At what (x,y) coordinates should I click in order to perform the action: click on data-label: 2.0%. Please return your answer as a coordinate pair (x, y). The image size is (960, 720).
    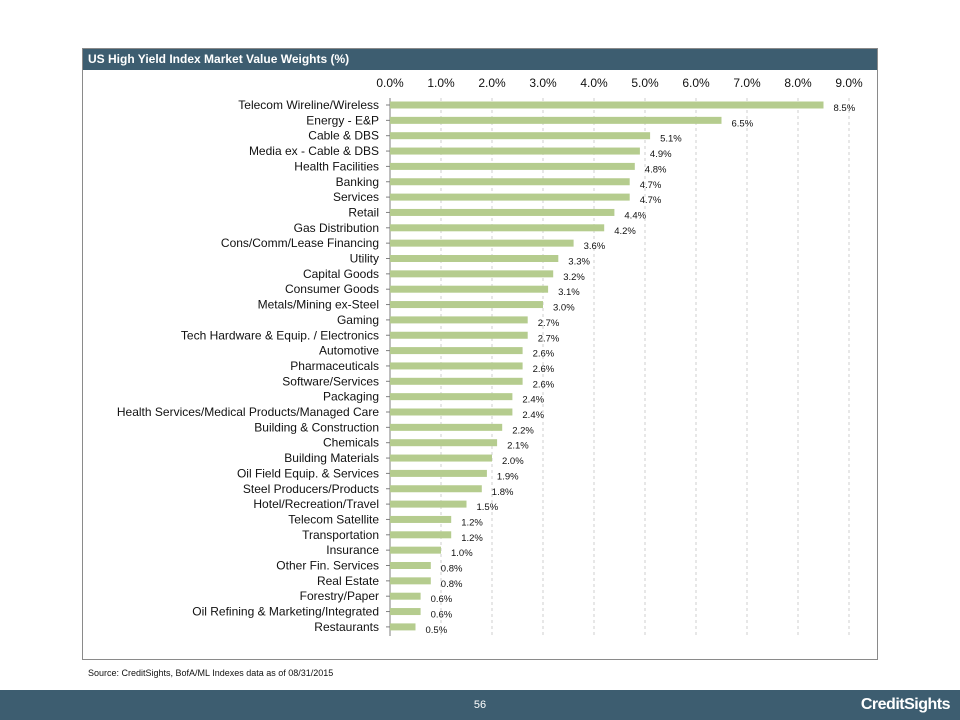
    Looking at the image, I should click on (513, 461).